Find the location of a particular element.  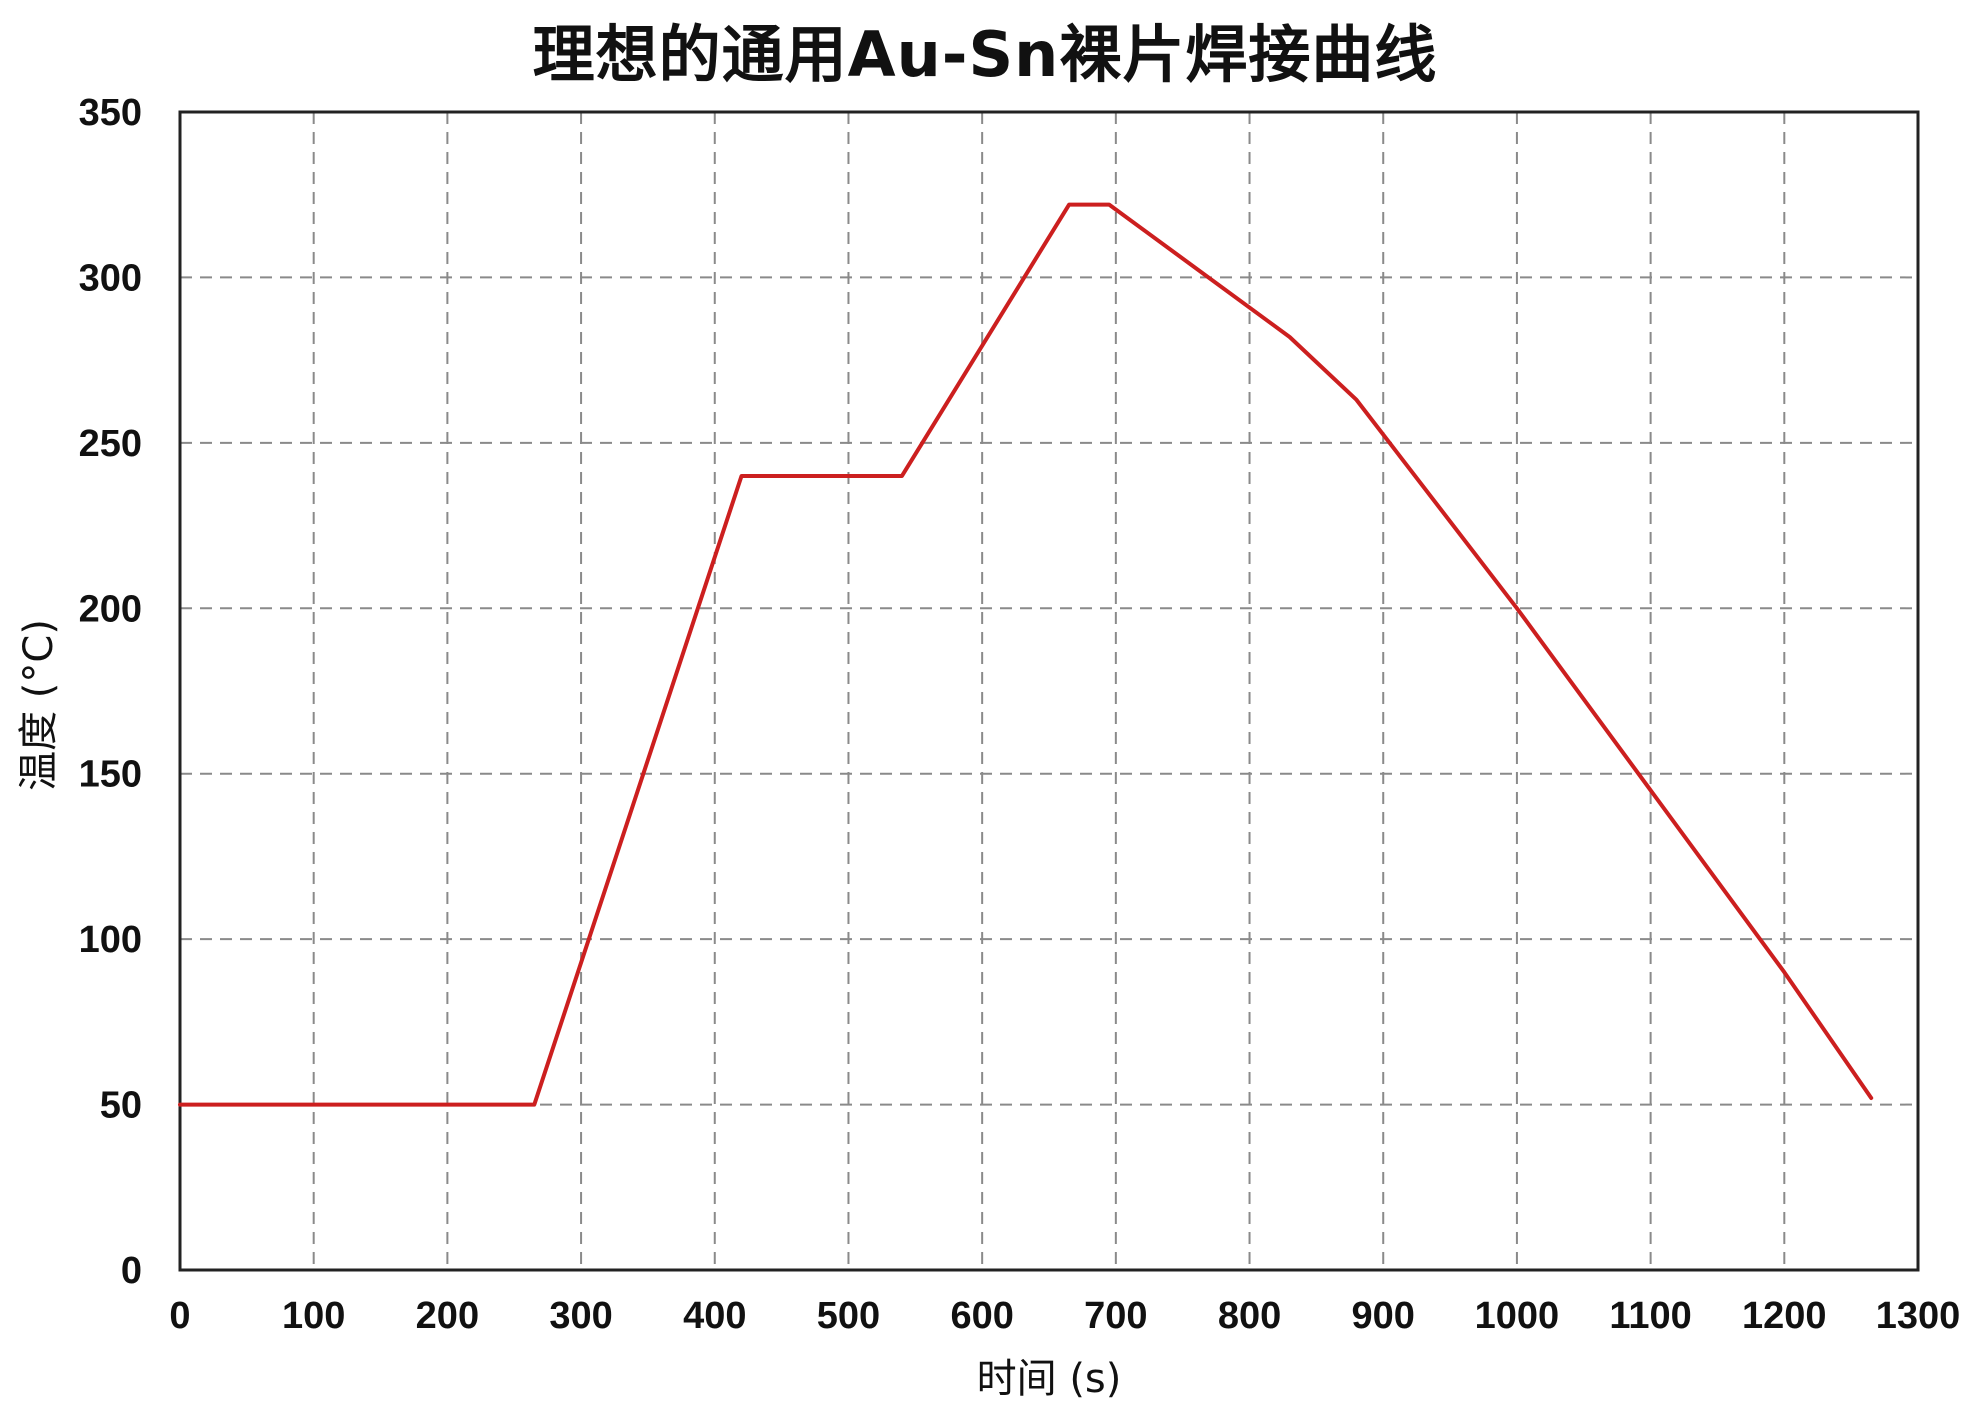

x-tick-label-700: 700 is located at coordinates (1115, 1316).